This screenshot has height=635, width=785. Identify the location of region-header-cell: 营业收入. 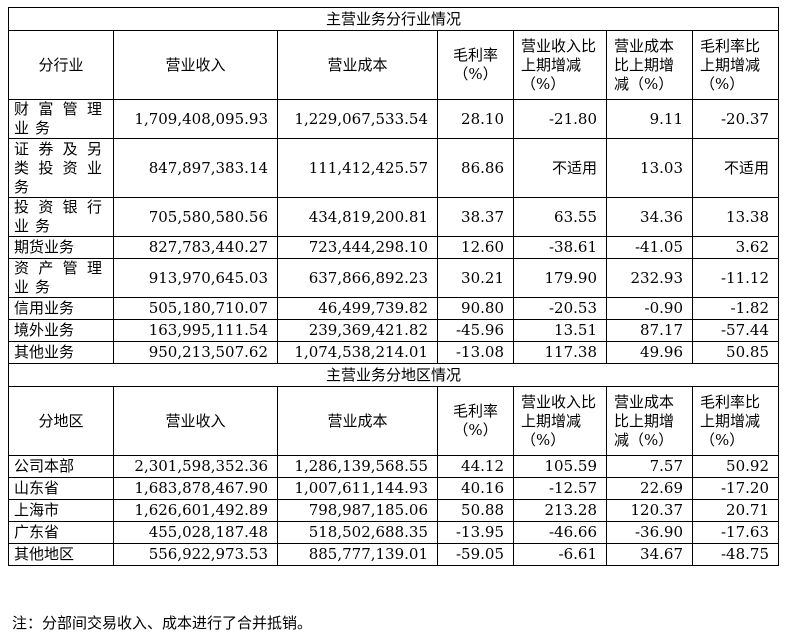
(195, 421).